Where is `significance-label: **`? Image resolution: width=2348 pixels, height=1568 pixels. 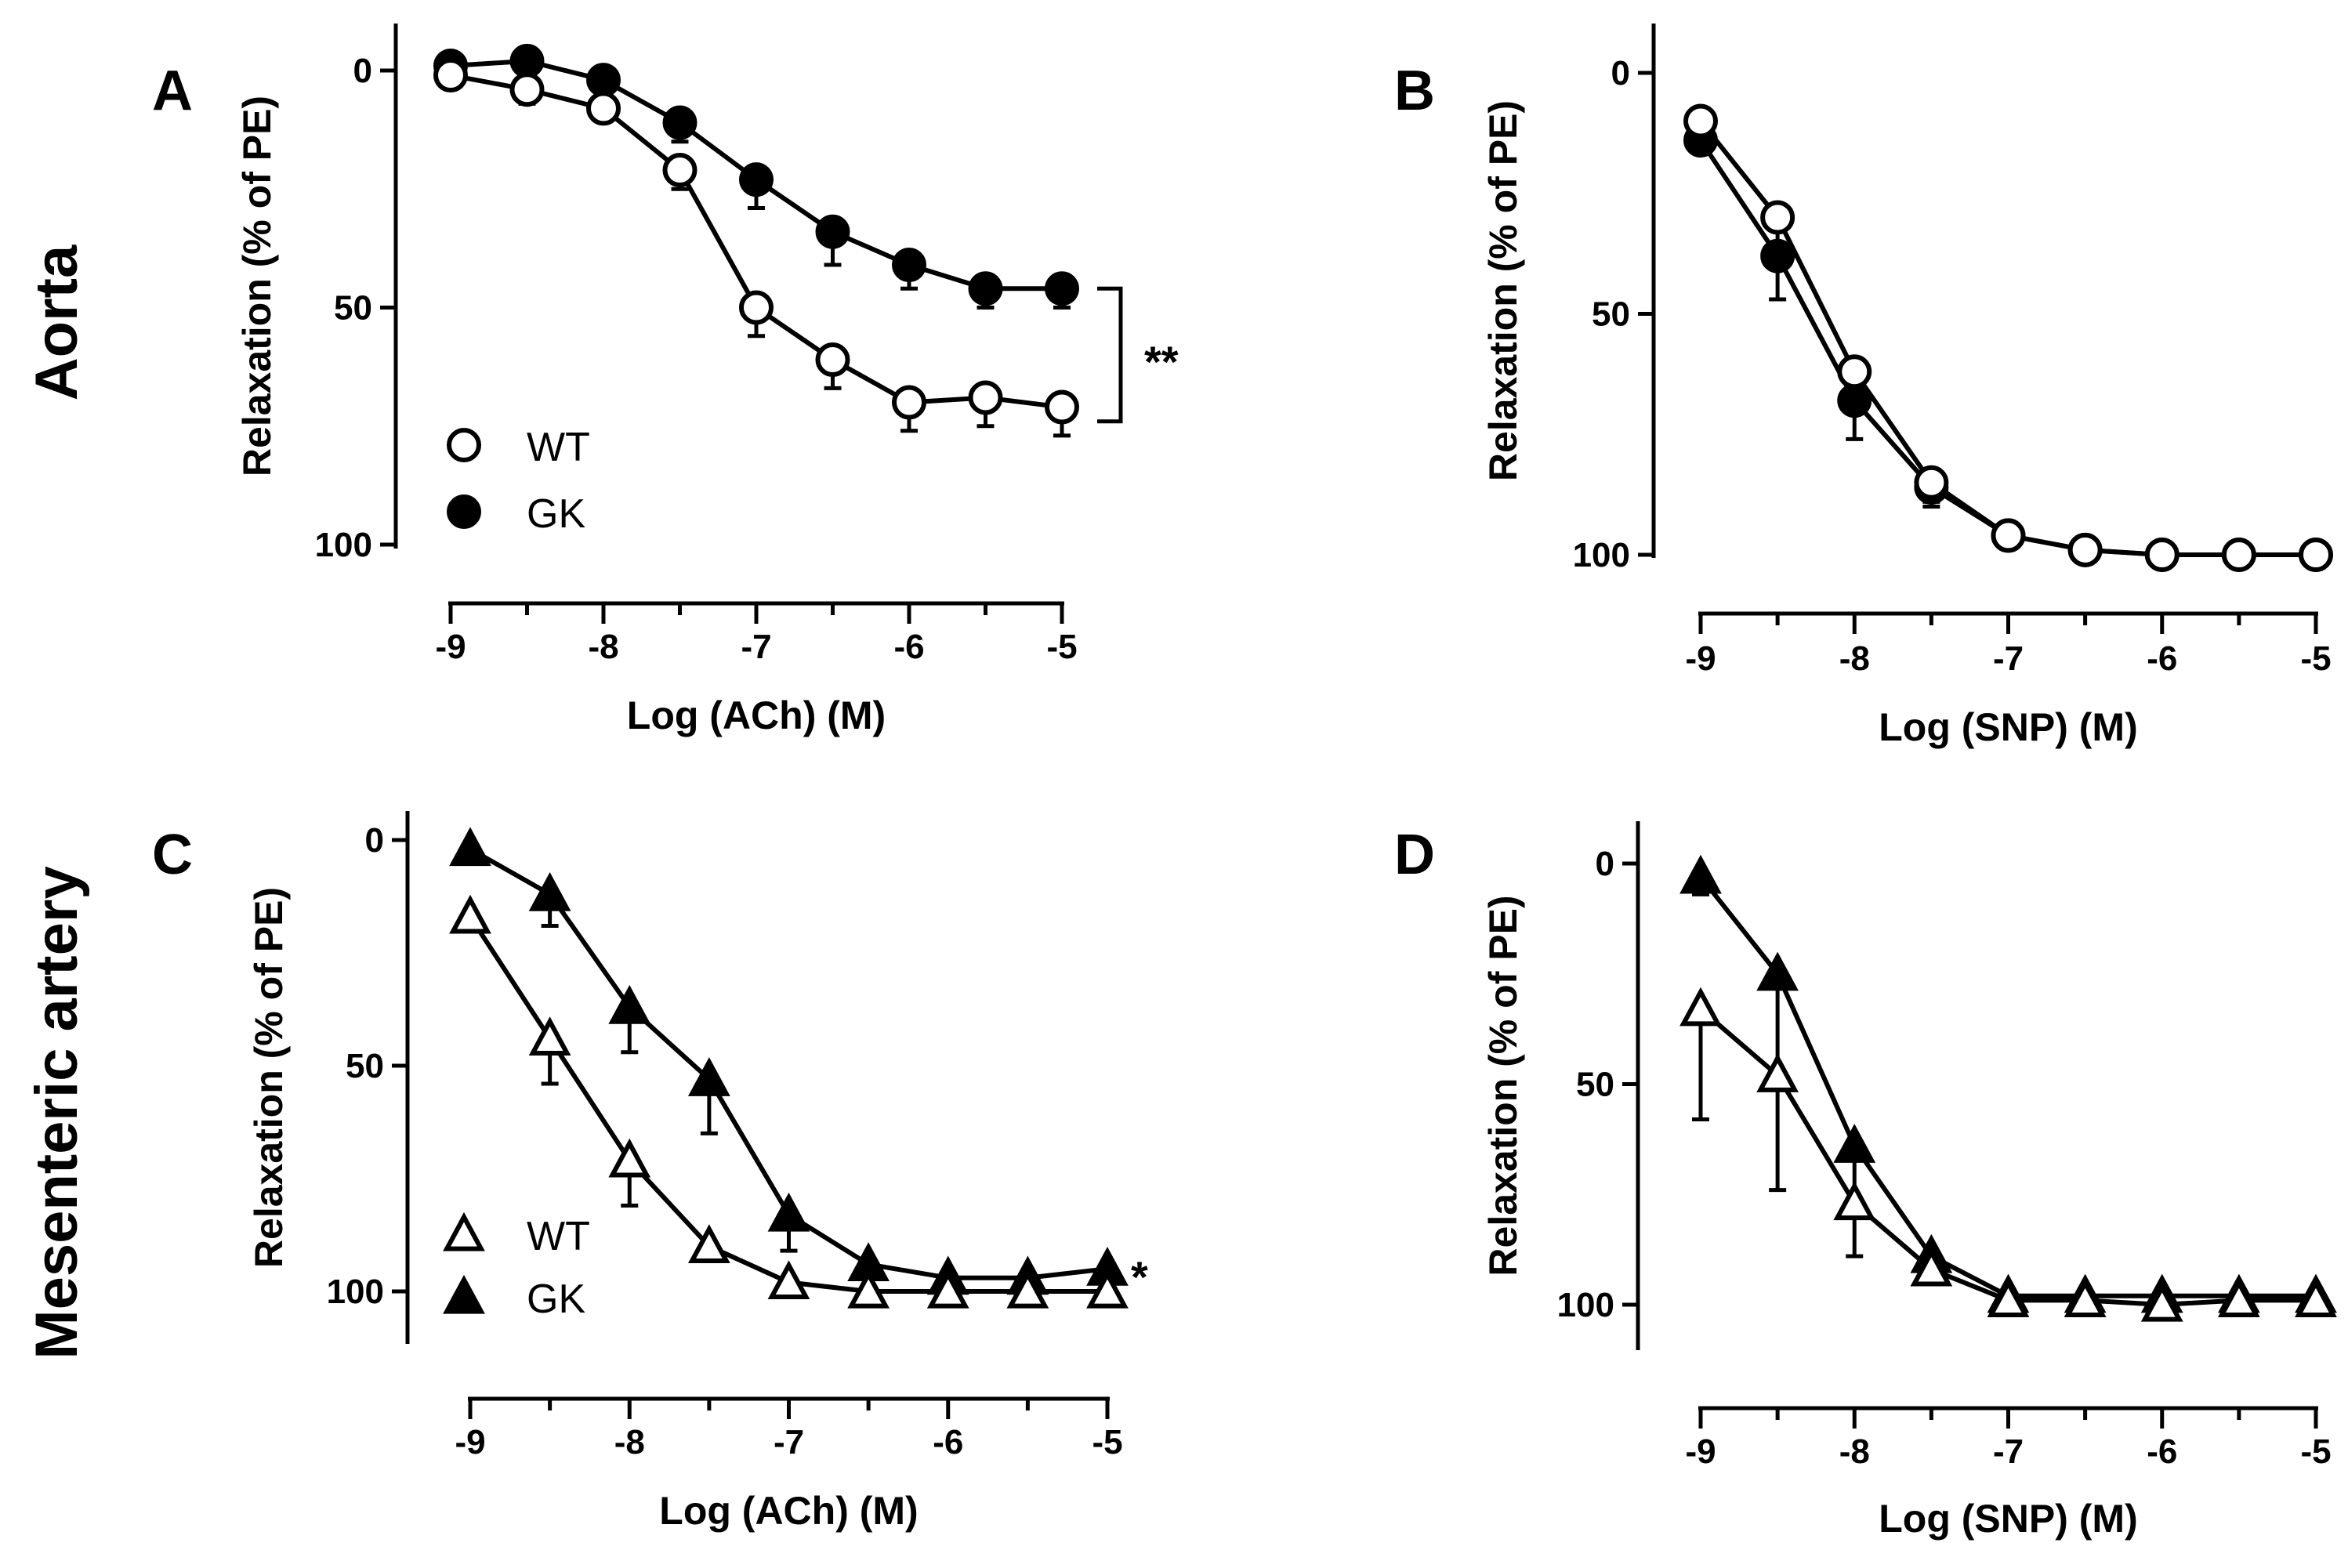
significance-label: ** is located at coordinates (1161, 361).